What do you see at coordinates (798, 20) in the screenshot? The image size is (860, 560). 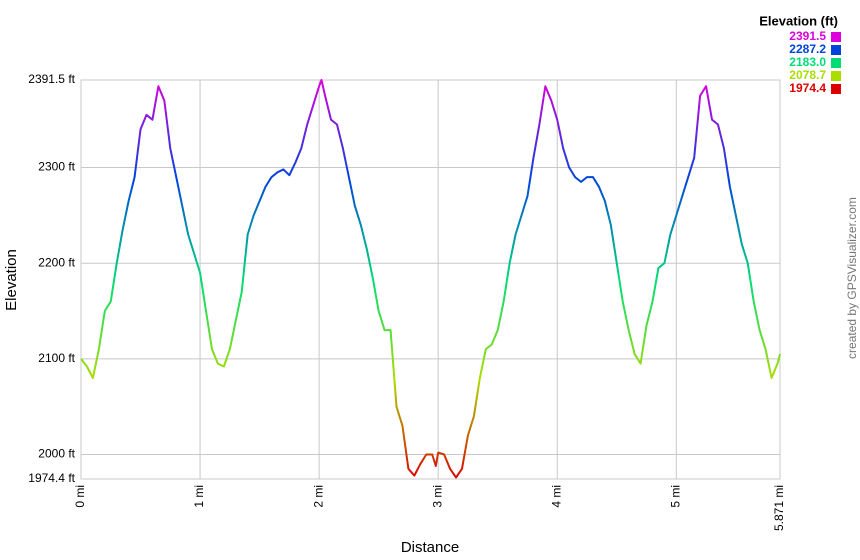 I see `legend-title: Elevation (ft)` at bounding box center [798, 20].